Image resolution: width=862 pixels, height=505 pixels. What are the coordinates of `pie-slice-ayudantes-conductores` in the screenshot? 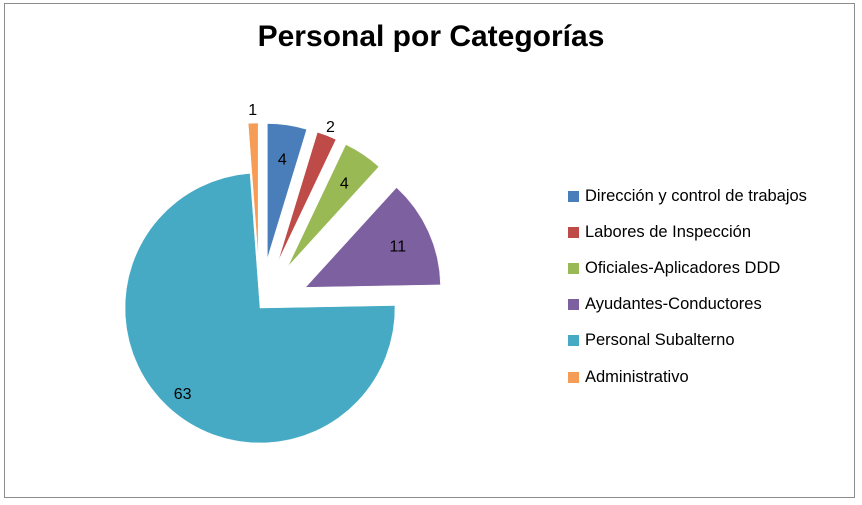 It's located at (372, 237).